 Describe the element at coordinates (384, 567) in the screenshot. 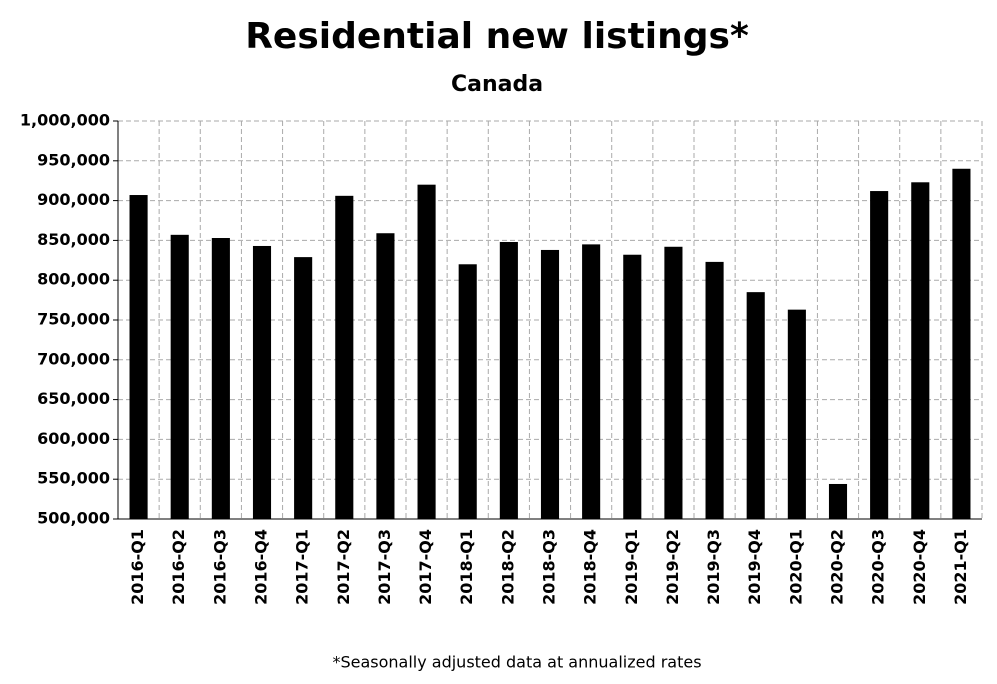

I see `x-tick-label: 2017-Q3` at that location.